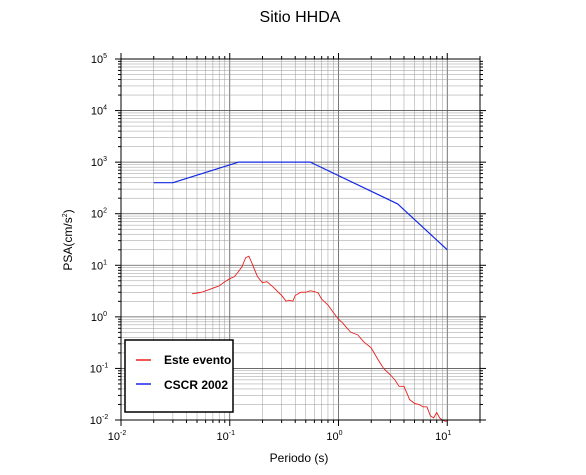 The width and height of the screenshot is (586, 475). Describe the element at coordinates (300, 17) in the screenshot. I see `chart-title: Sitio HHDA` at that location.